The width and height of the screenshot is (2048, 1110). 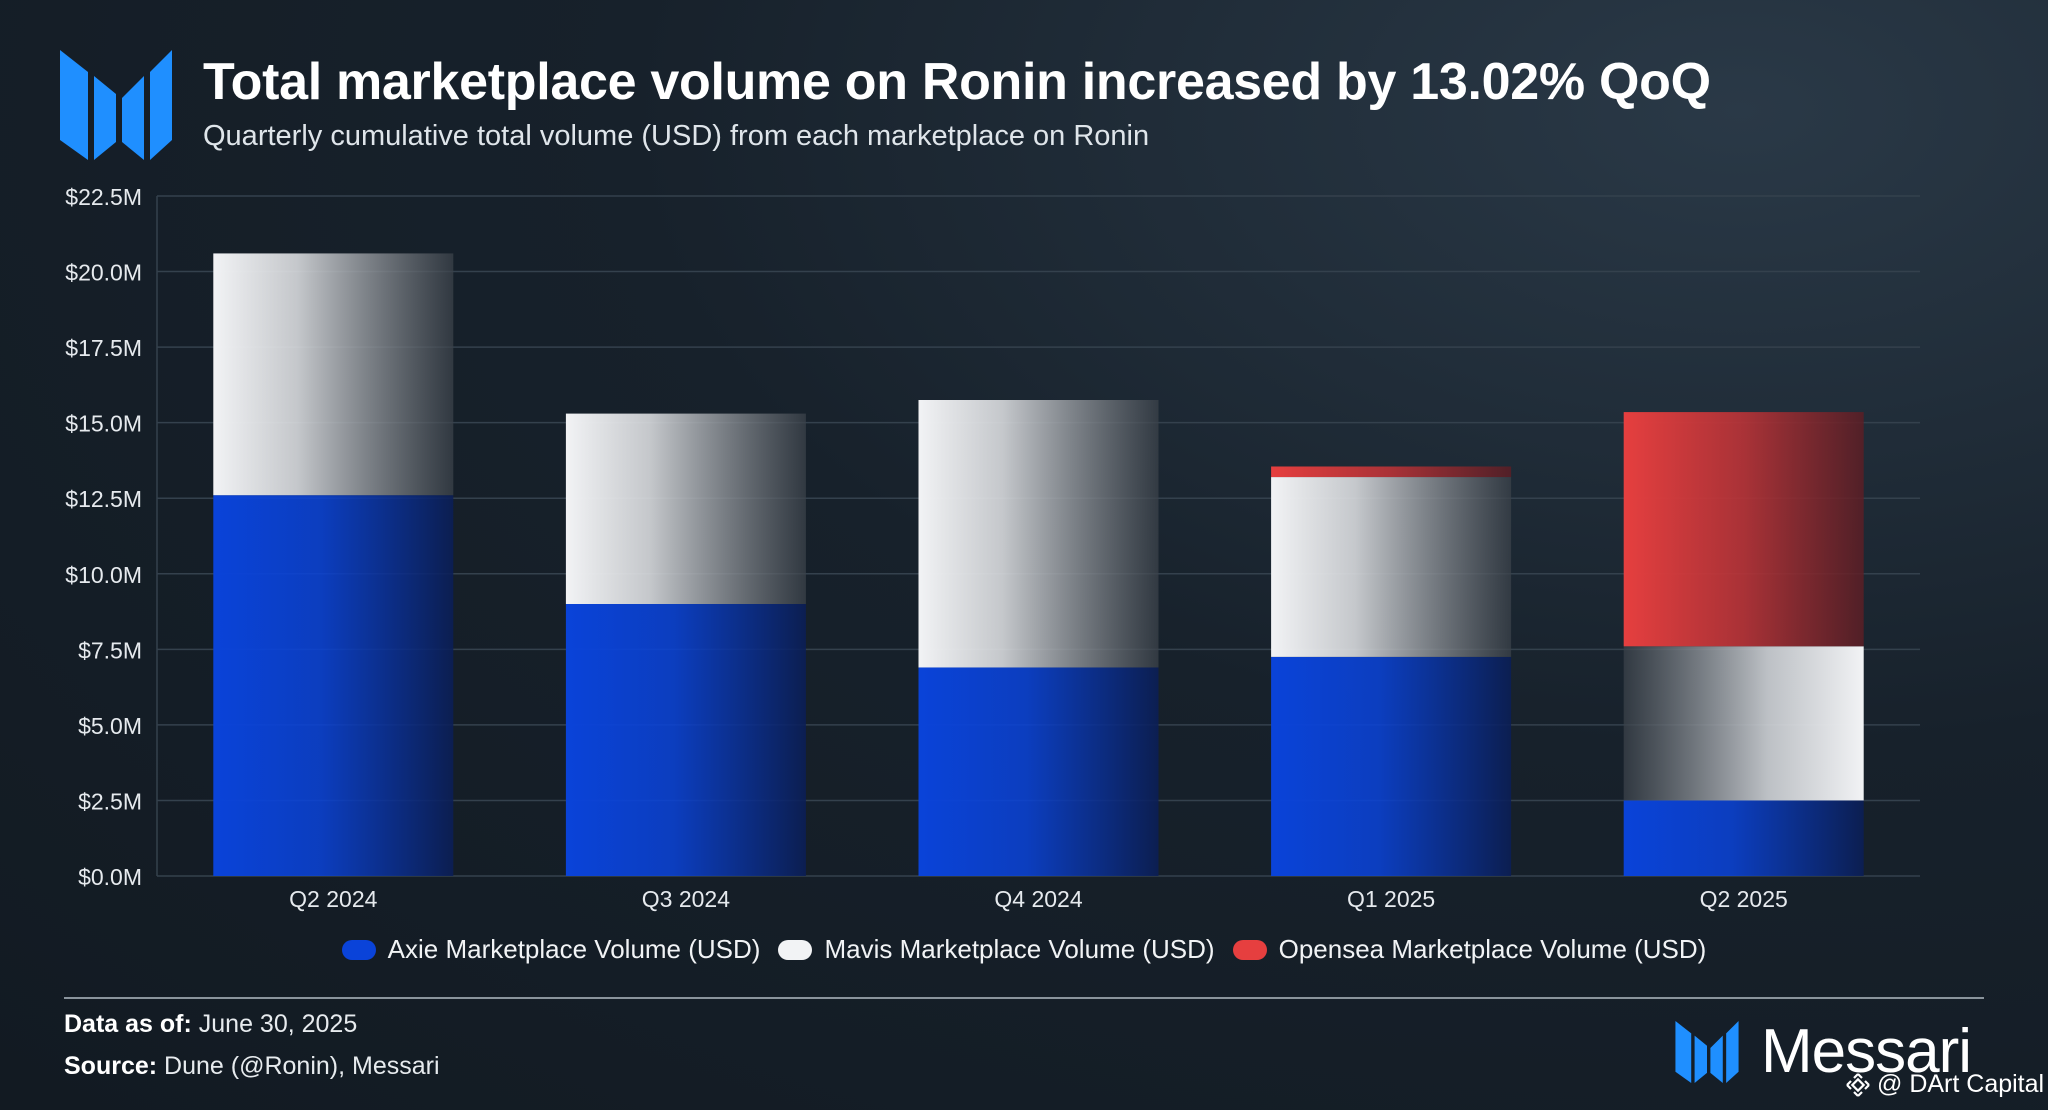 I want to click on y-tick-label: $0.0M, so click(x=110, y=877).